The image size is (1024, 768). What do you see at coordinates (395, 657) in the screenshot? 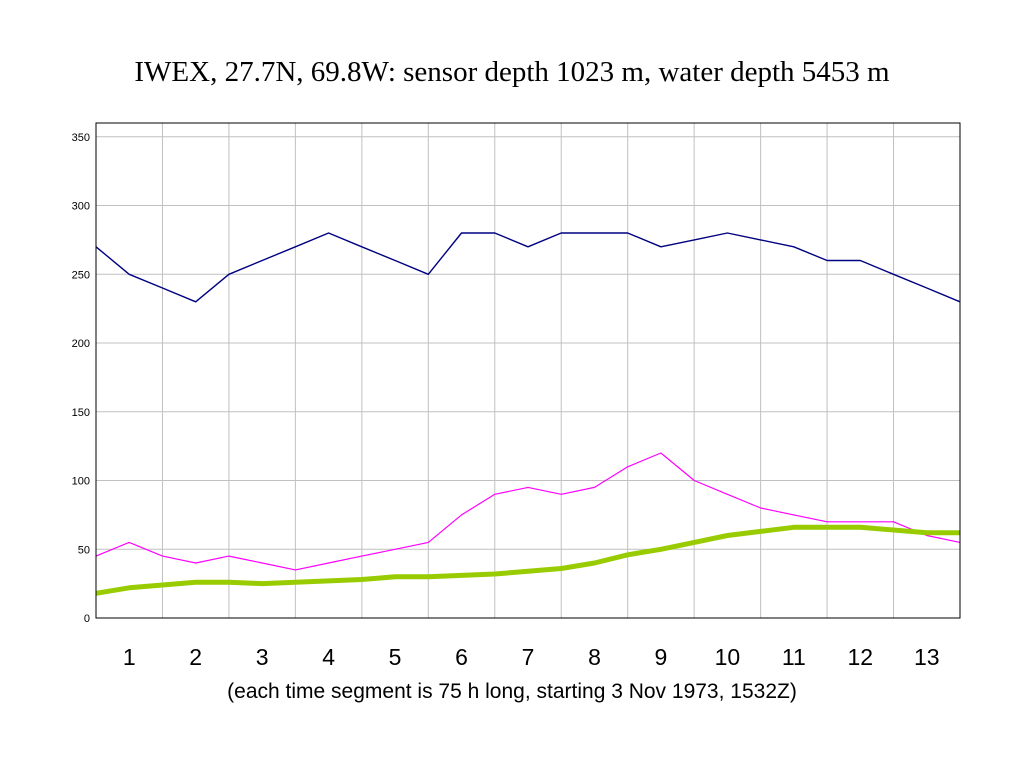
I see `segment-label: 5` at bounding box center [395, 657].